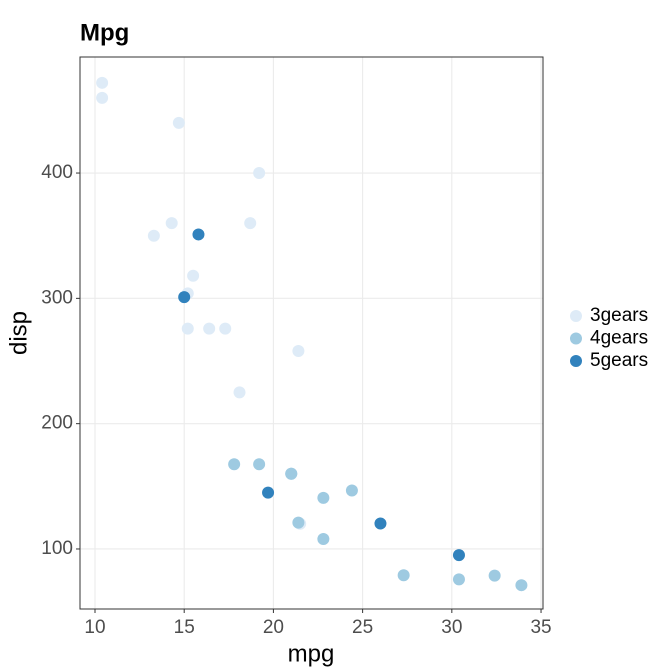  What do you see at coordinates (18, 333) in the screenshot?
I see `y-axis-label: disp` at bounding box center [18, 333].